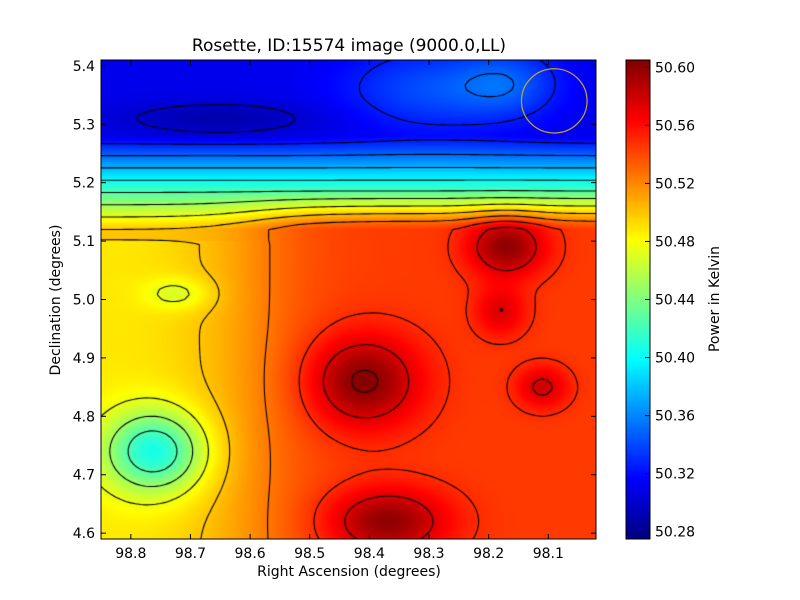 The height and width of the screenshot is (600, 800). I want to click on x-tick-label: 98.4, so click(369, 554).